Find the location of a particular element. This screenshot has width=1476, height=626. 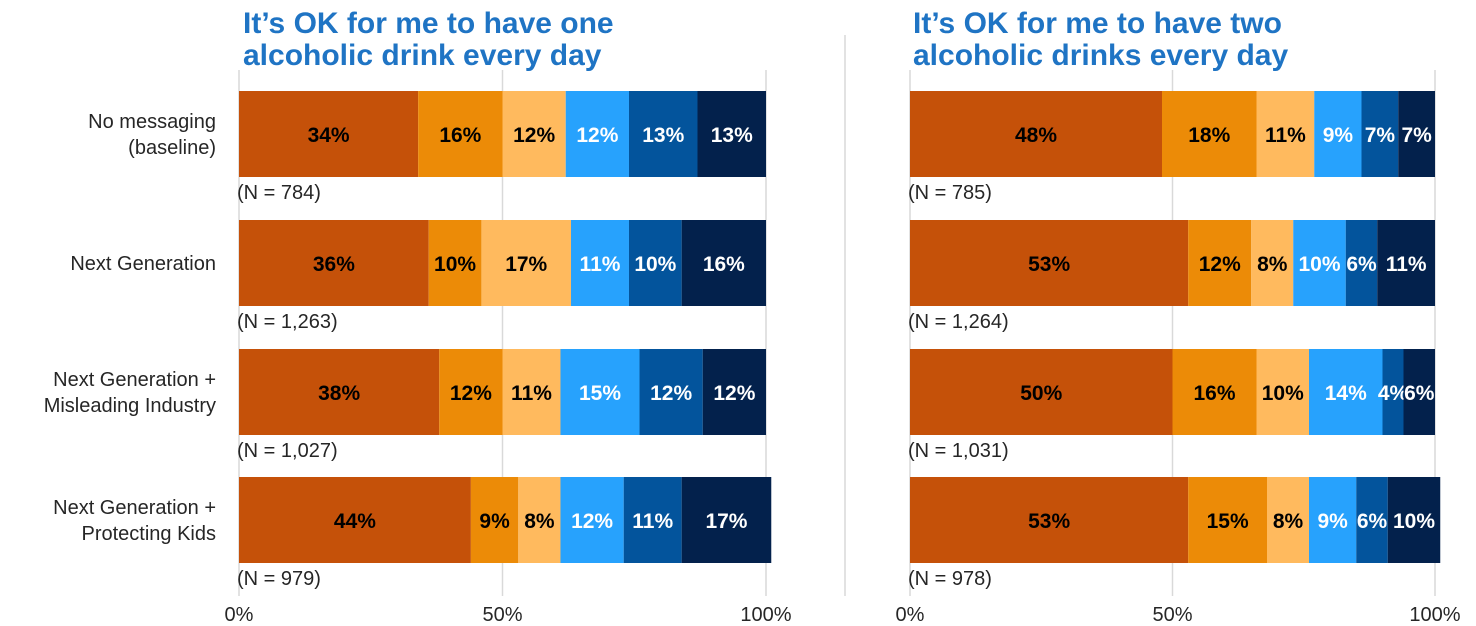

right-data-label: 4% is located at coordinates (1393, 393).